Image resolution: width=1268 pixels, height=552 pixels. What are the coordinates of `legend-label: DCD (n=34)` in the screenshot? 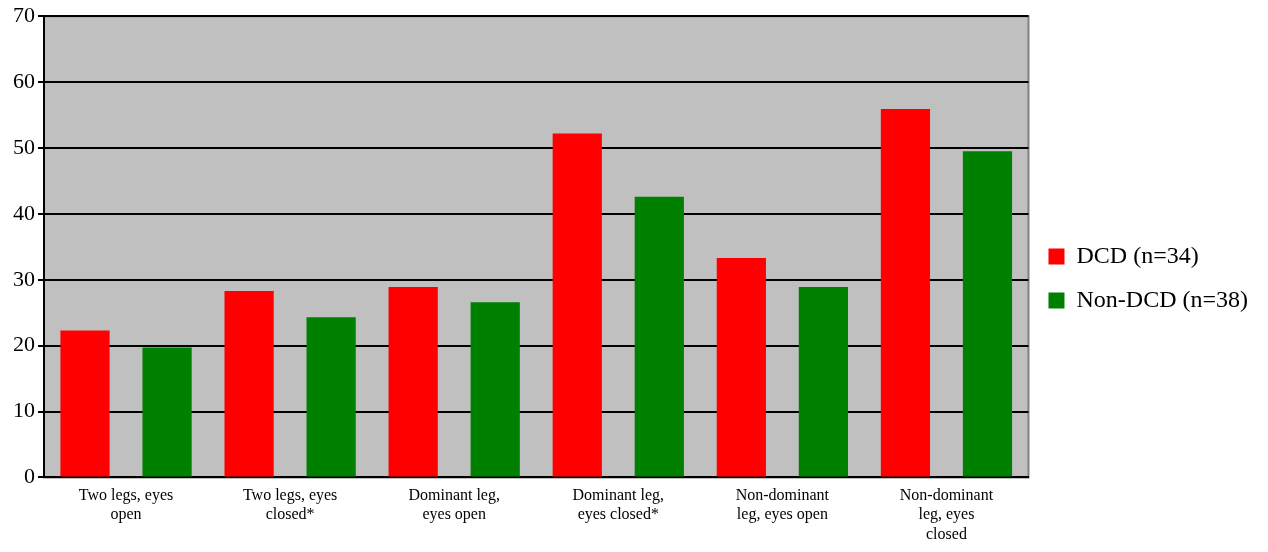 It's located at (1137, 254).